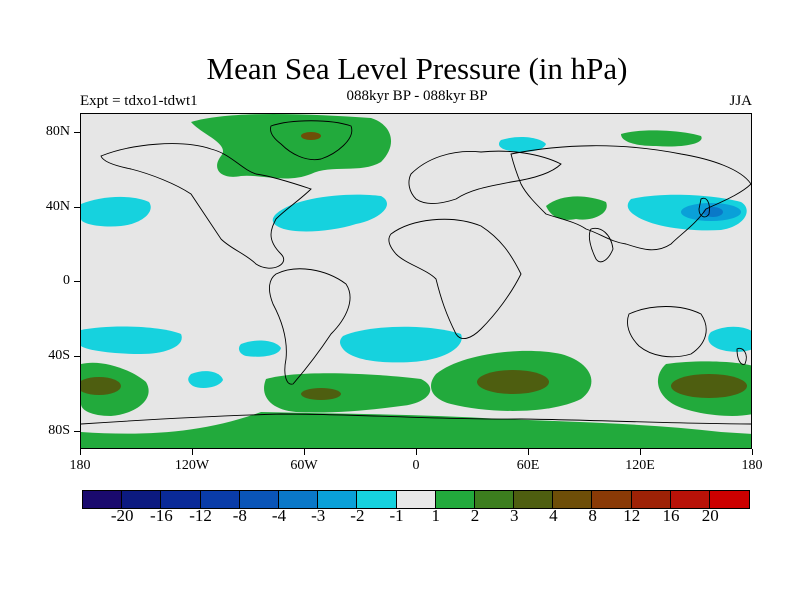 This screenshot has height=600, width=800. Describe the element at coordinates (57, 131) in the screenshot. I see `latitude-label: 80N` at that location.